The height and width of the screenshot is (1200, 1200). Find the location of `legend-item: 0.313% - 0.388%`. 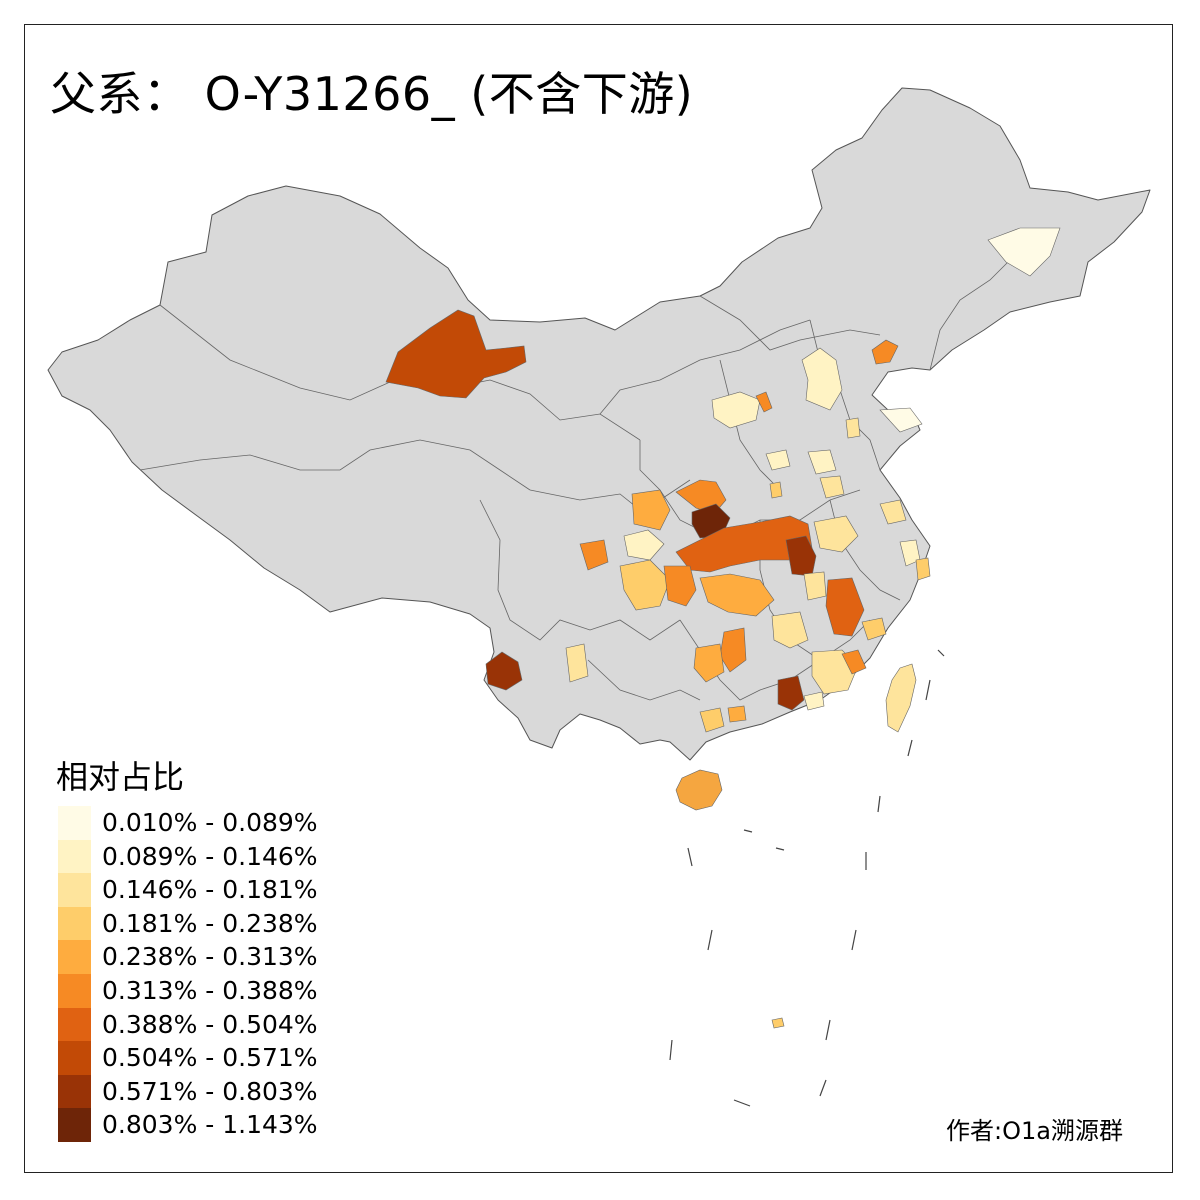

legend-item: 0.313% - 0.388% is located at coordinates (188, 990).